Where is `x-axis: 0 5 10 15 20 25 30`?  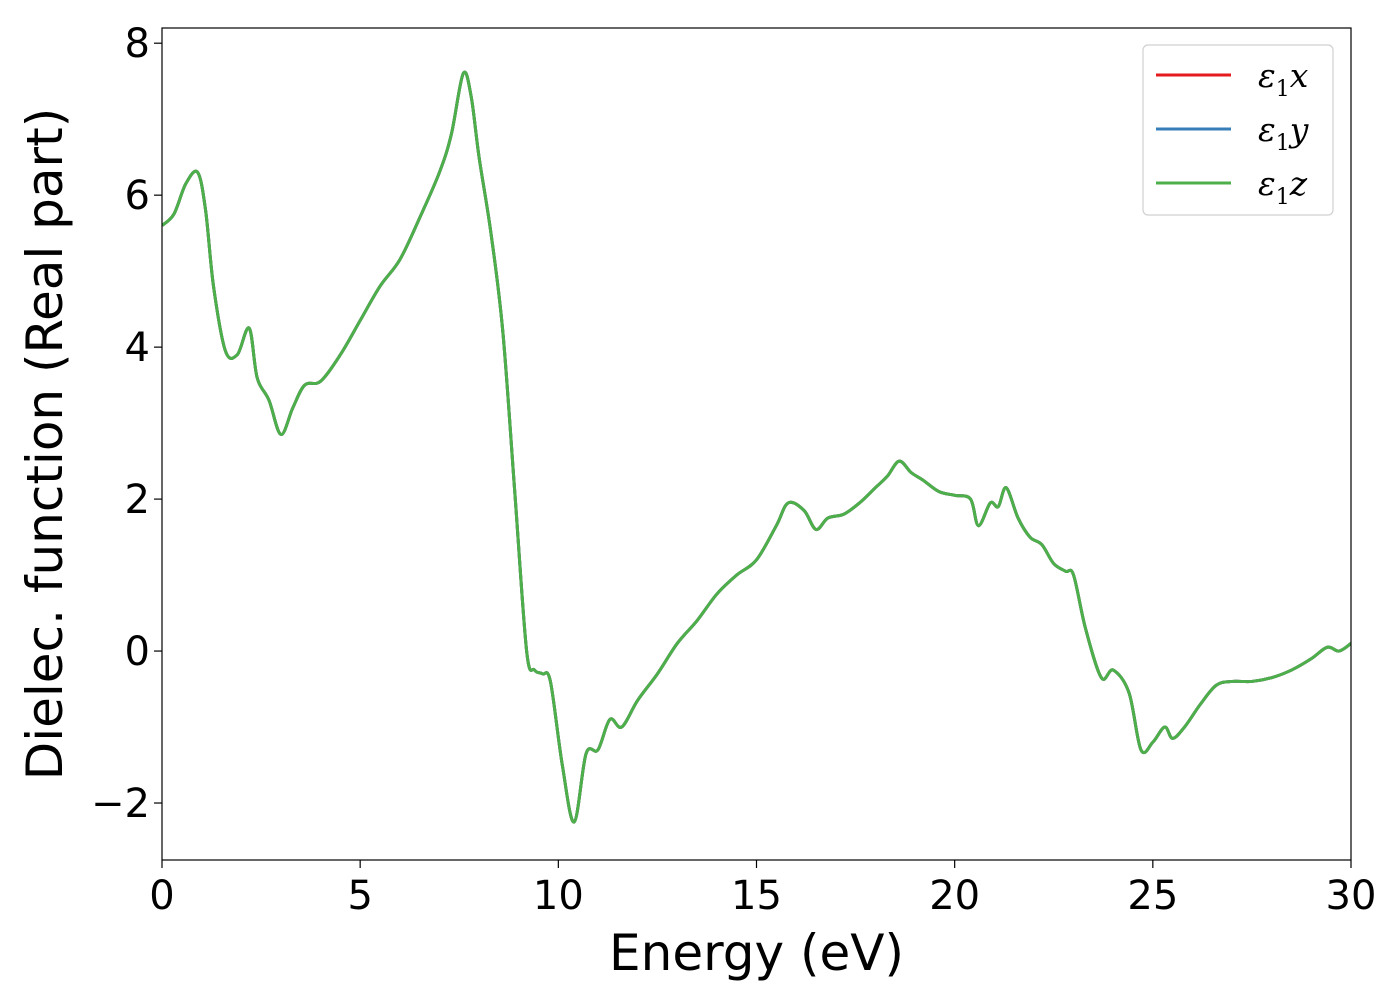 x-axis: 0 5 10 15 20 25 30 is located at coordinates (762, 889).